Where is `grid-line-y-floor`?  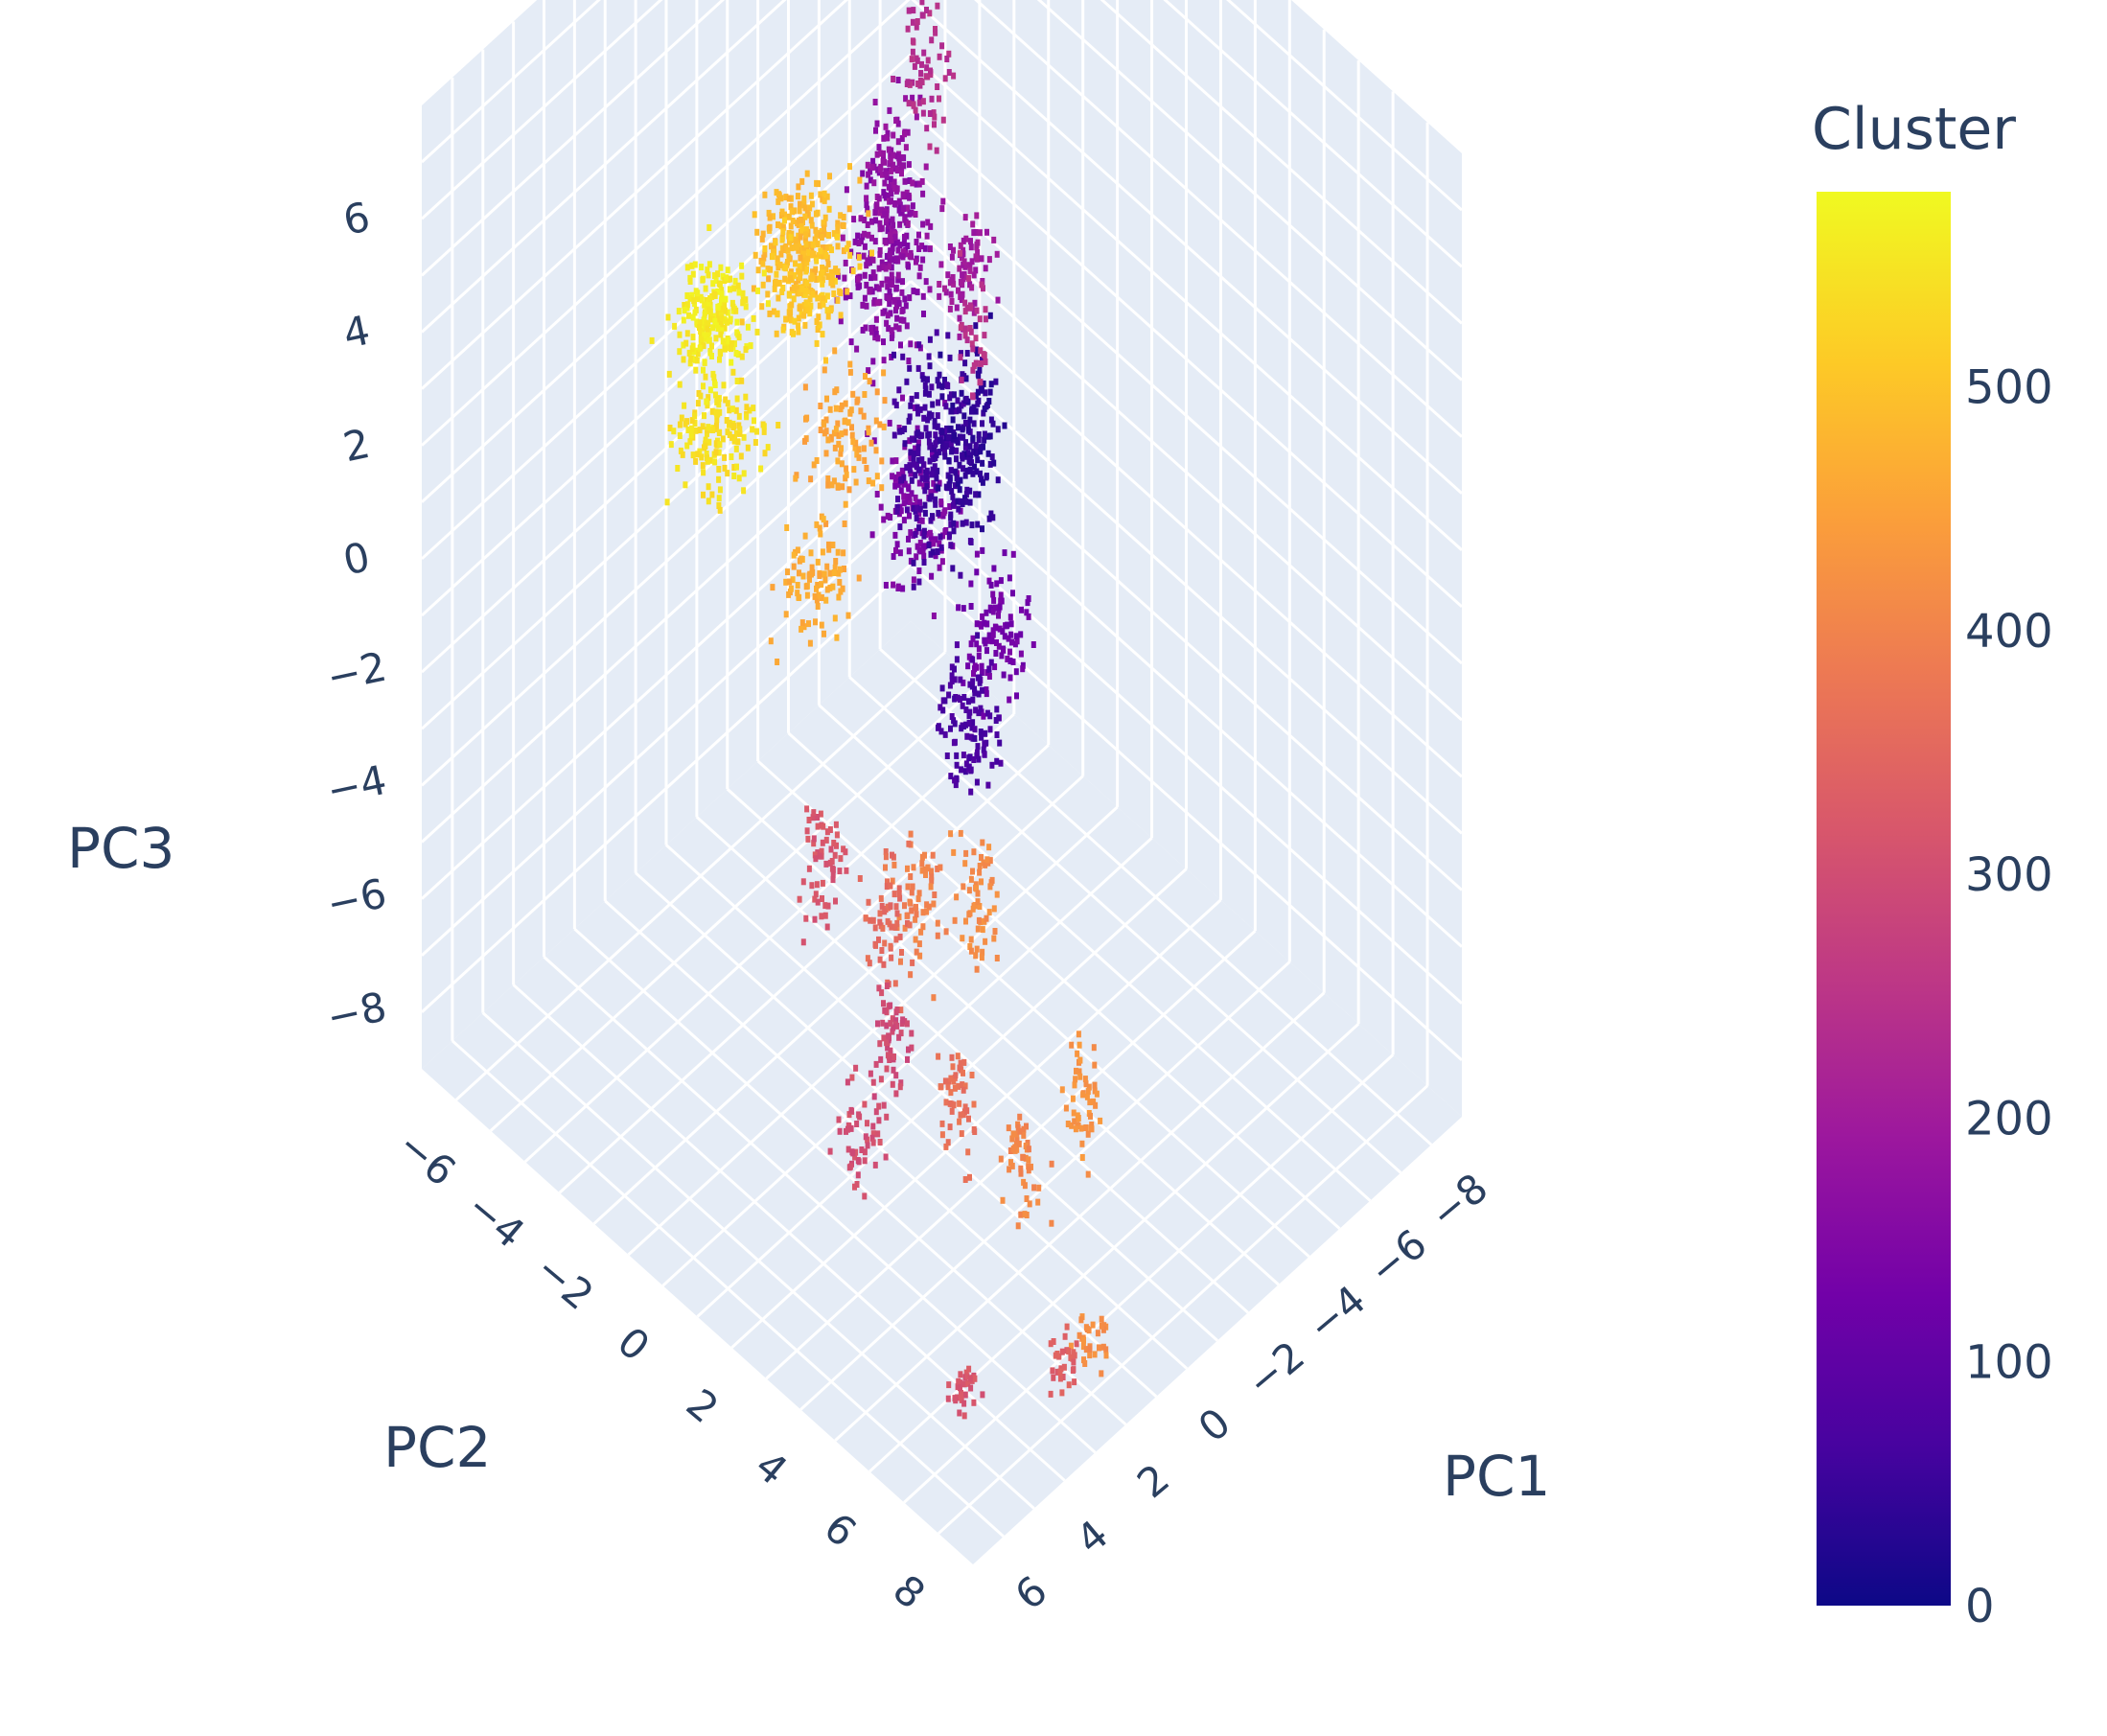 grid-line-y-floor is located at coordinates (700, 876).